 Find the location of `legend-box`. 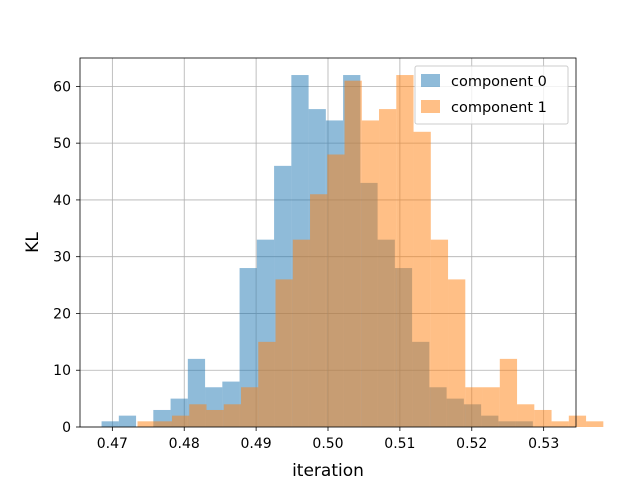

legend-box is located at coordinates (491, 95).